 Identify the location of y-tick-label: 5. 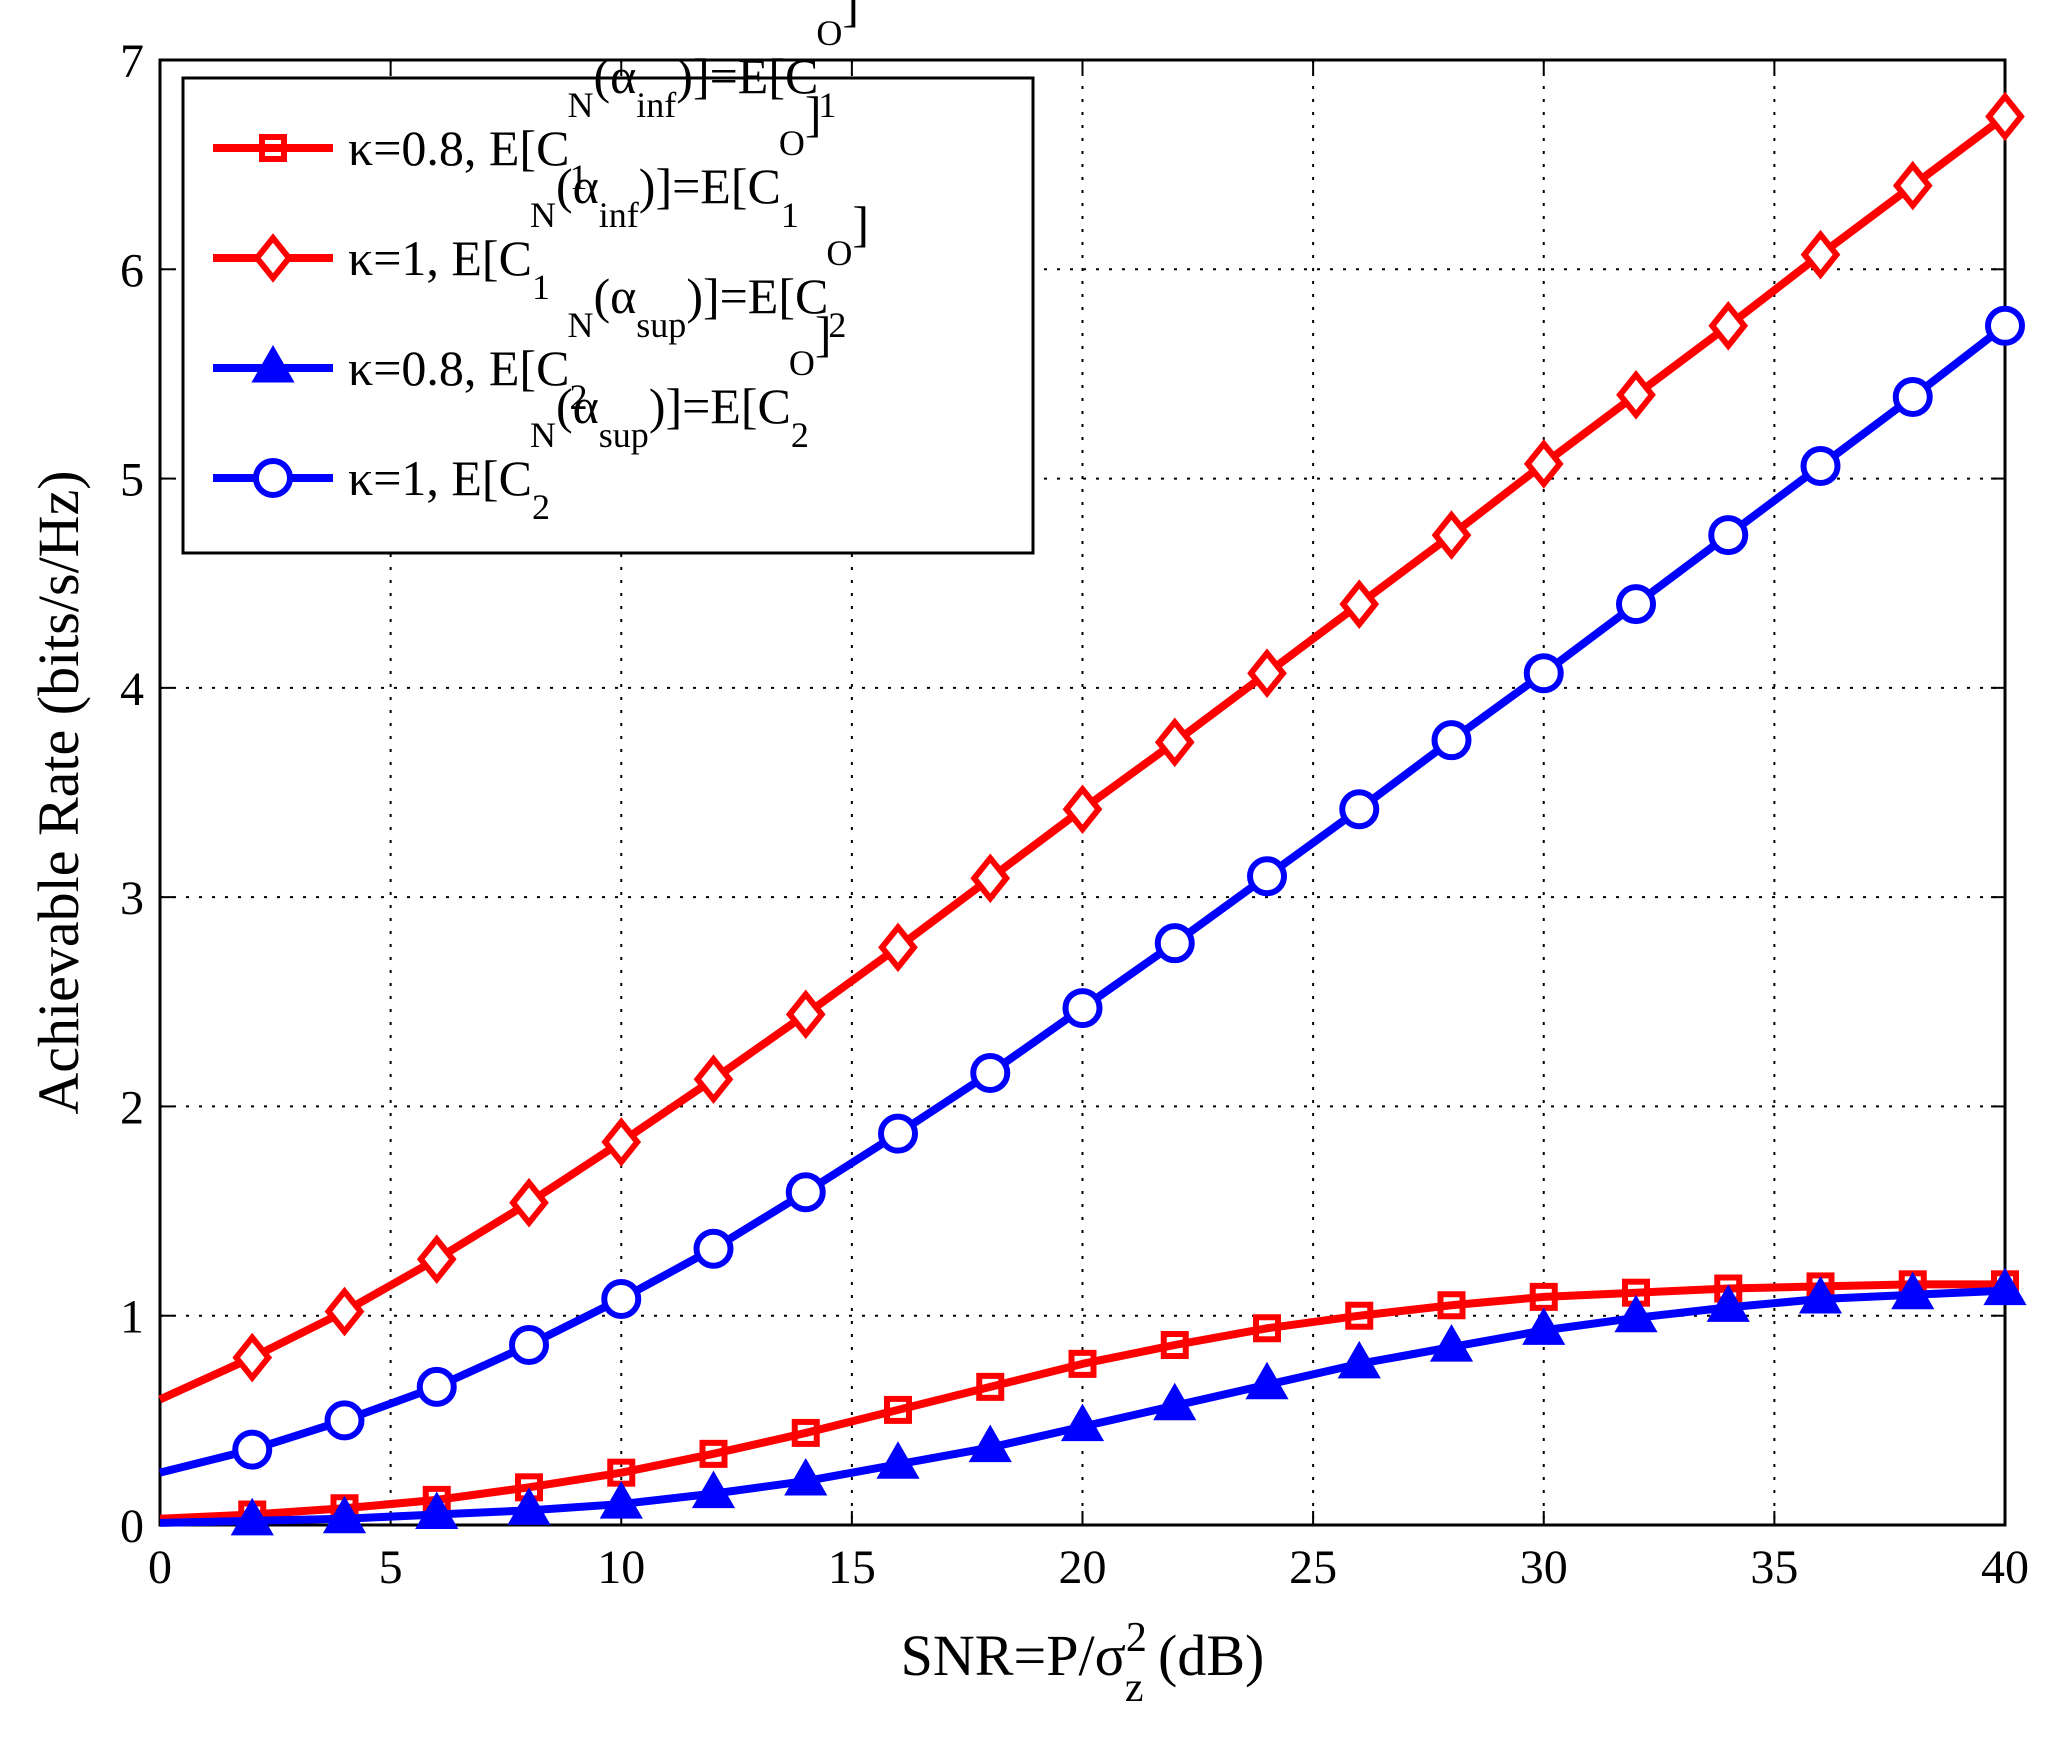
(132, 480).